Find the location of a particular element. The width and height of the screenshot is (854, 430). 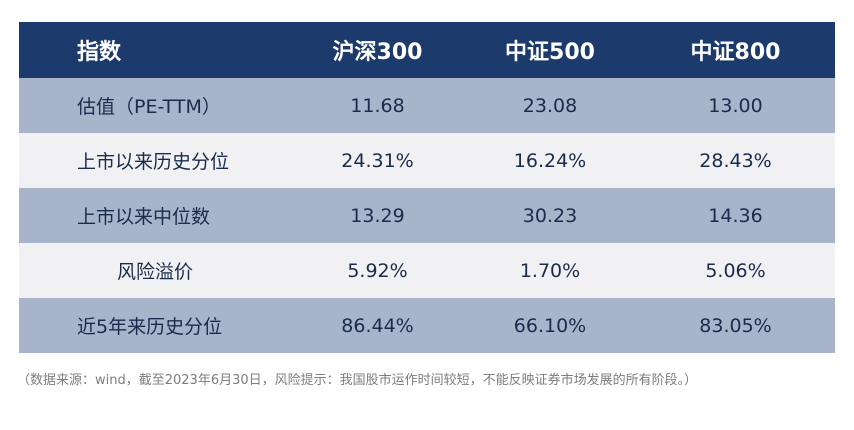

cell-csi500: 30.23 is located at coordinates (550, 215).